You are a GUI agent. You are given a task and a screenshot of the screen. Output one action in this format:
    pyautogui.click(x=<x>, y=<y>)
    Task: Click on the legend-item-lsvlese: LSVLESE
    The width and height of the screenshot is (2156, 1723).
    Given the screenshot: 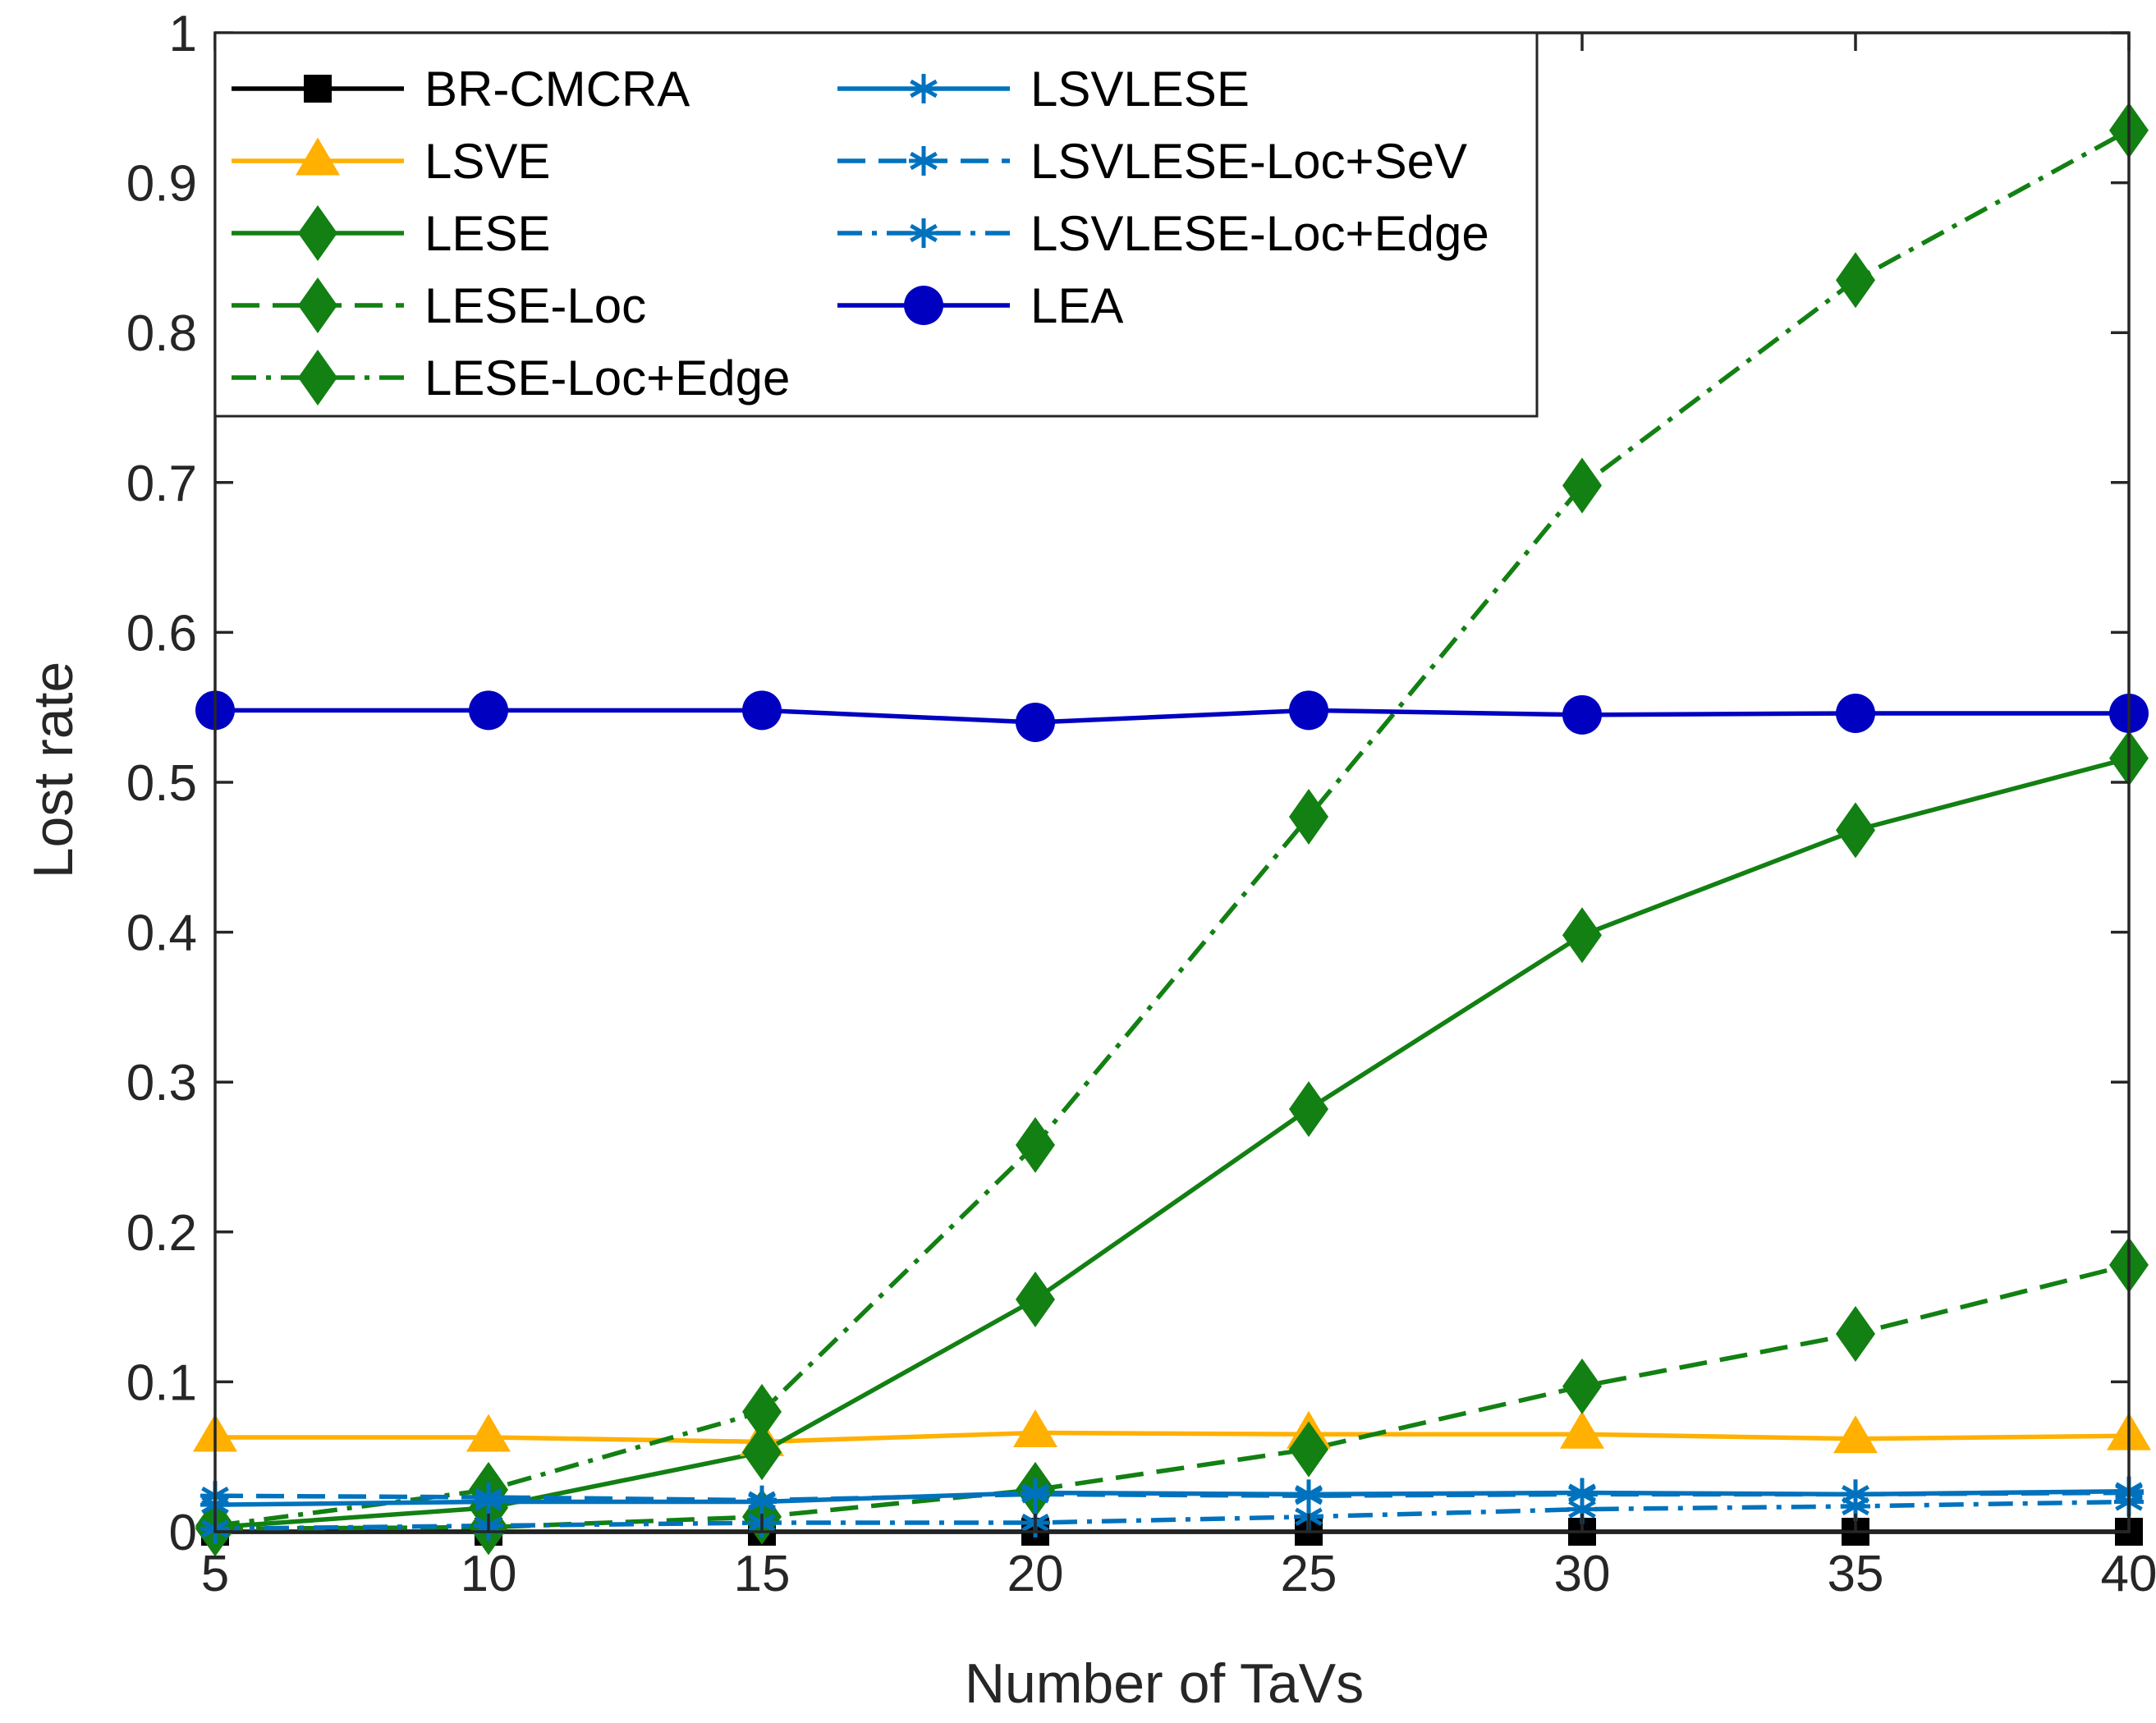 What is the action you would take?
    pyautogui.click(x=1043, y=89)
    